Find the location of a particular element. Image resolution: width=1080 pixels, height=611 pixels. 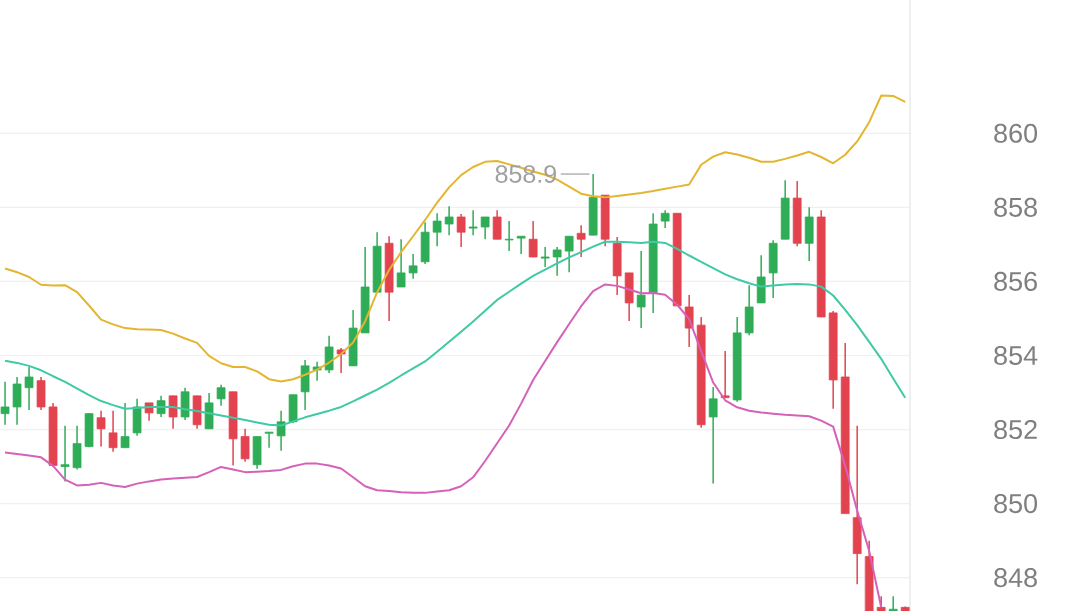

y-tick-label: 850 is located at coordinates (1016, 504).